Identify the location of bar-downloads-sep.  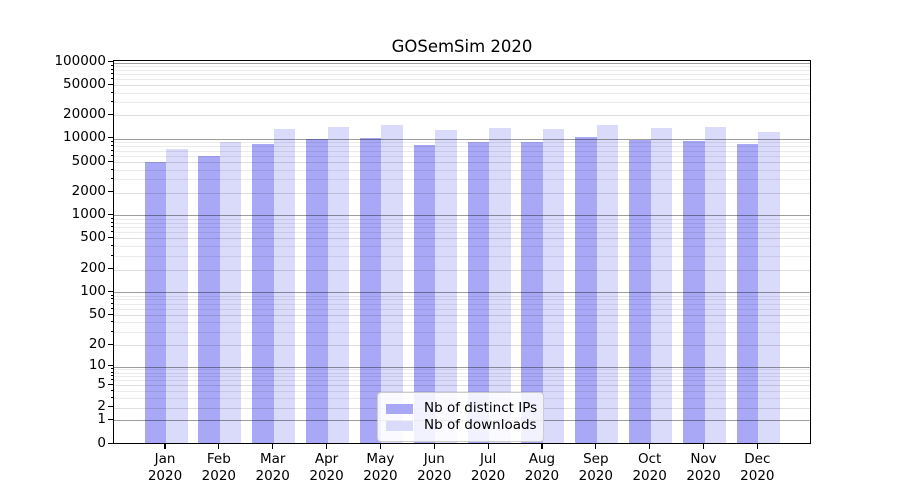
(607, 283).